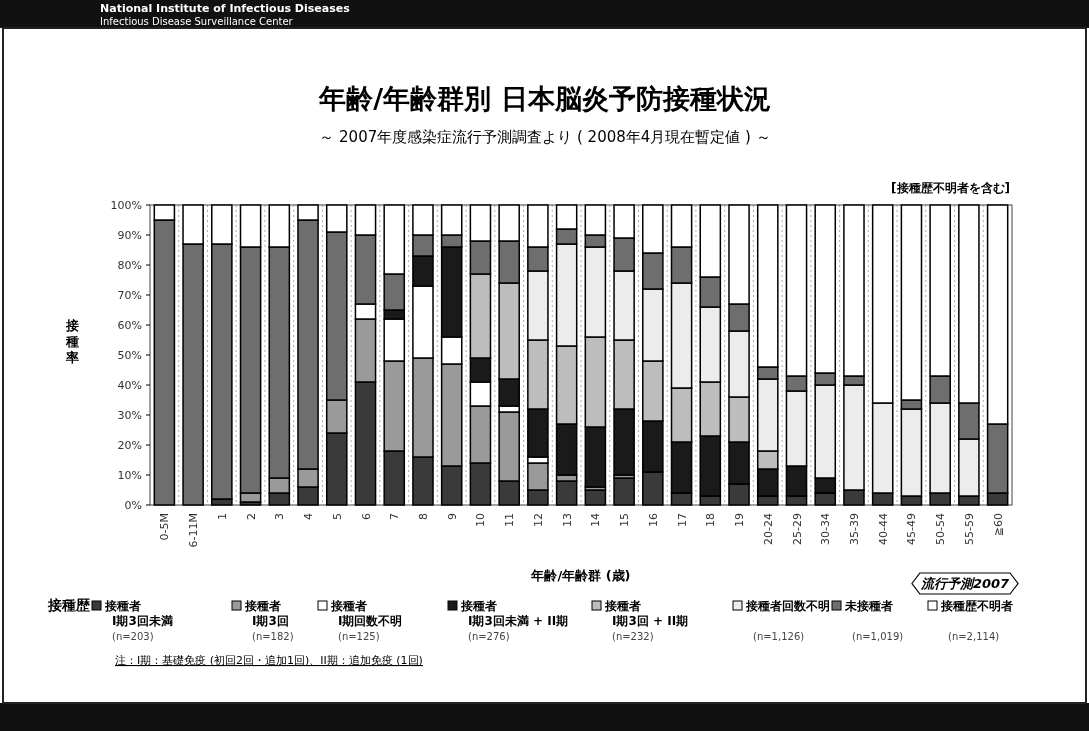  I want to click on y-tick-label: 90%, so click(129, 235).